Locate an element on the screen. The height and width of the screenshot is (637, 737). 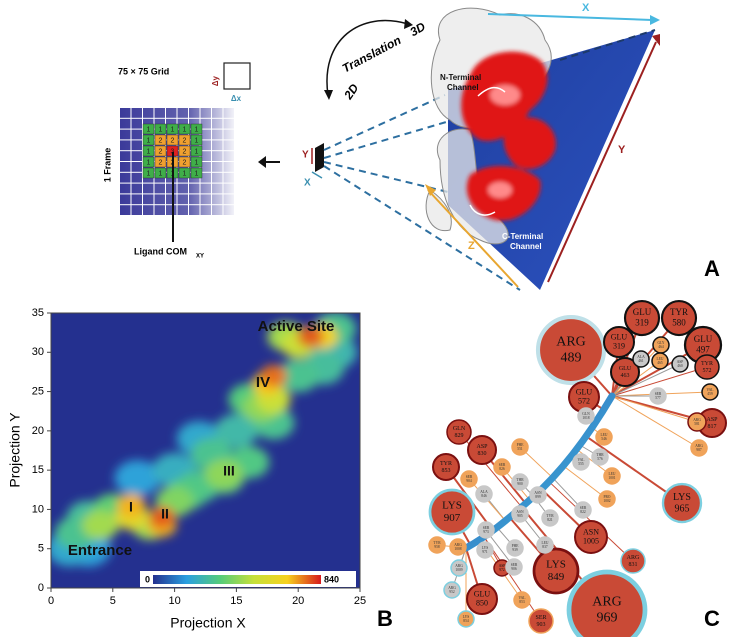
residue-number: 576 is located at coordinates (600, 459).